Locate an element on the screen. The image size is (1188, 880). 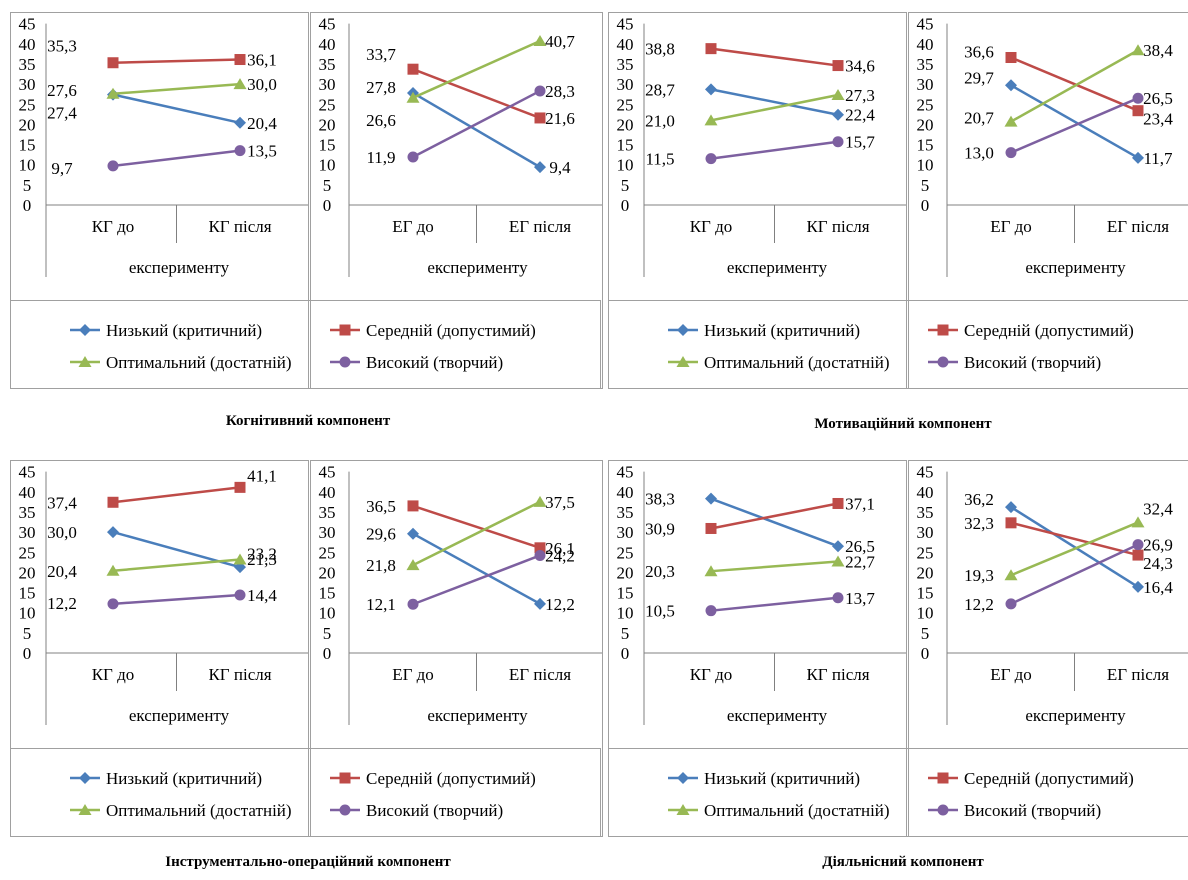
data-label: 11,5 is located at coordinates (659, 159).